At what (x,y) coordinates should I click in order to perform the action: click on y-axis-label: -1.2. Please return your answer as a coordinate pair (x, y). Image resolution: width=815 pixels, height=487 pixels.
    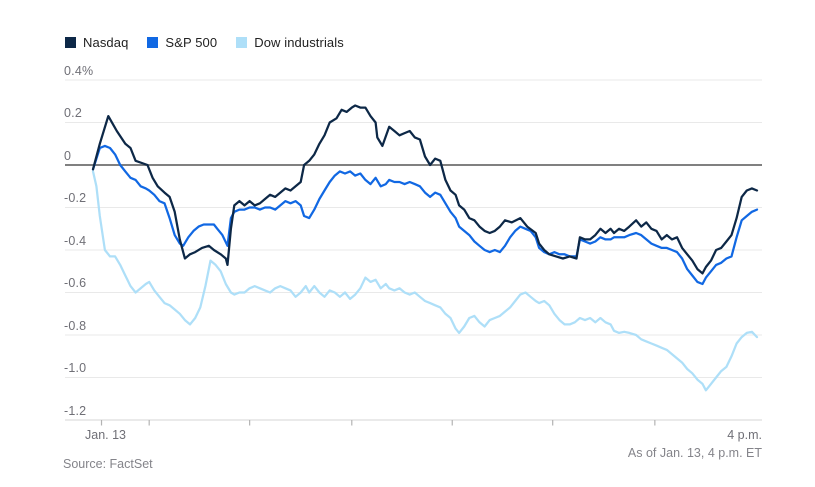
    Looking at the image, I should click on (75, 410).